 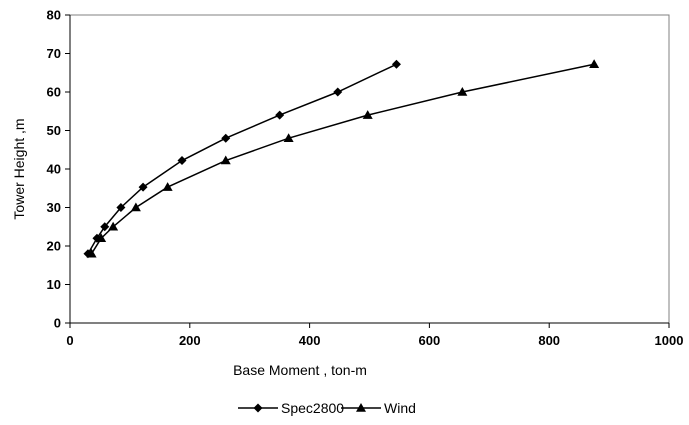 What do you see at coordinates (378, 408) in the screenshot?
I see `legend-item-wind: Wind` at bounding box center [378, 408].